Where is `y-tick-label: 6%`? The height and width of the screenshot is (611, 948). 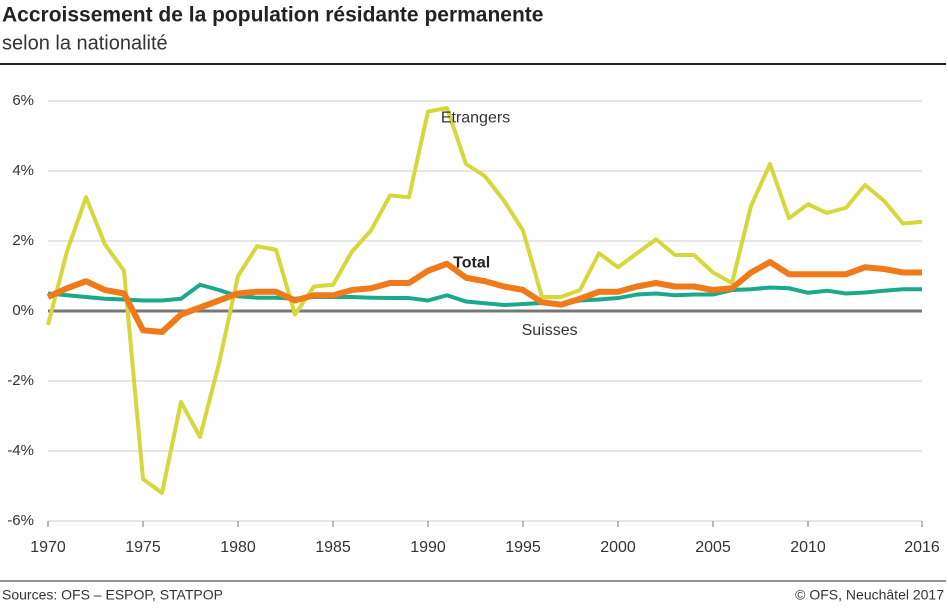
y-tick-label: 6% is located at coordinates (23, 100).